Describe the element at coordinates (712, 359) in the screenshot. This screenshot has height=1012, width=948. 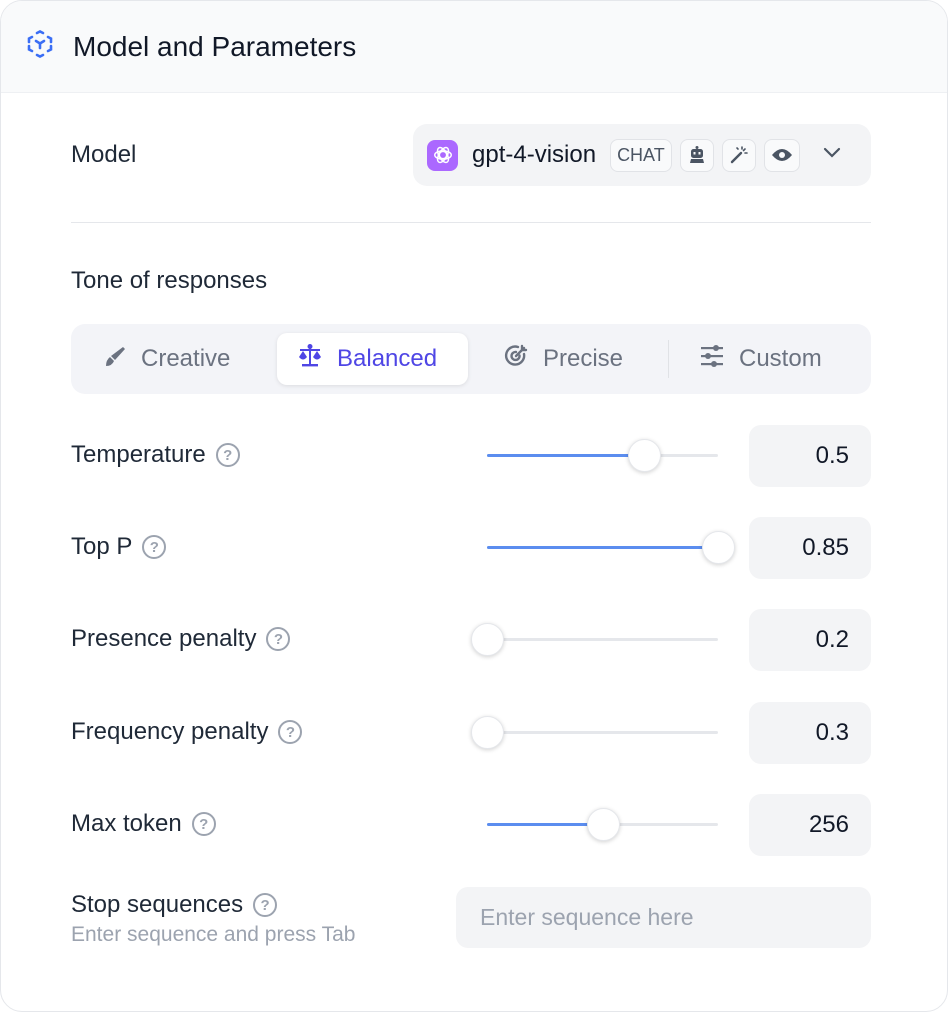
I see `sliders-icon` at that location.